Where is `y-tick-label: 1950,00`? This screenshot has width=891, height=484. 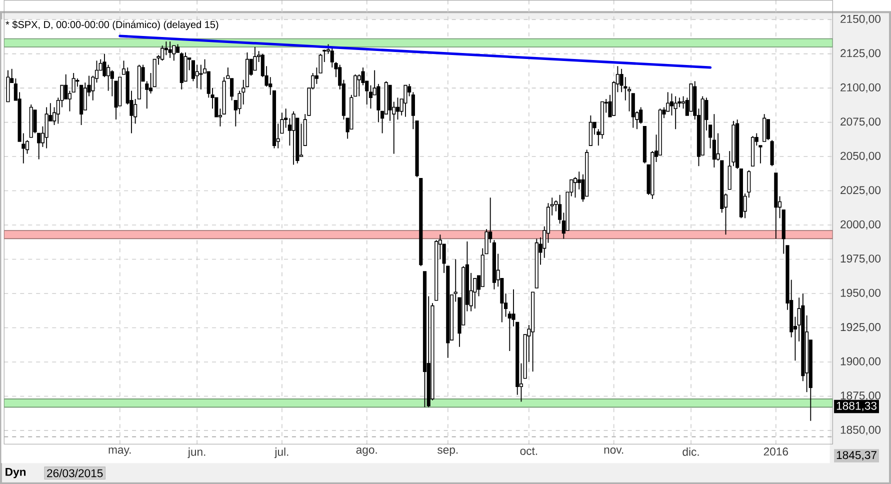 y-tick-label: 1950,00 is located at coordinates (860, 293).